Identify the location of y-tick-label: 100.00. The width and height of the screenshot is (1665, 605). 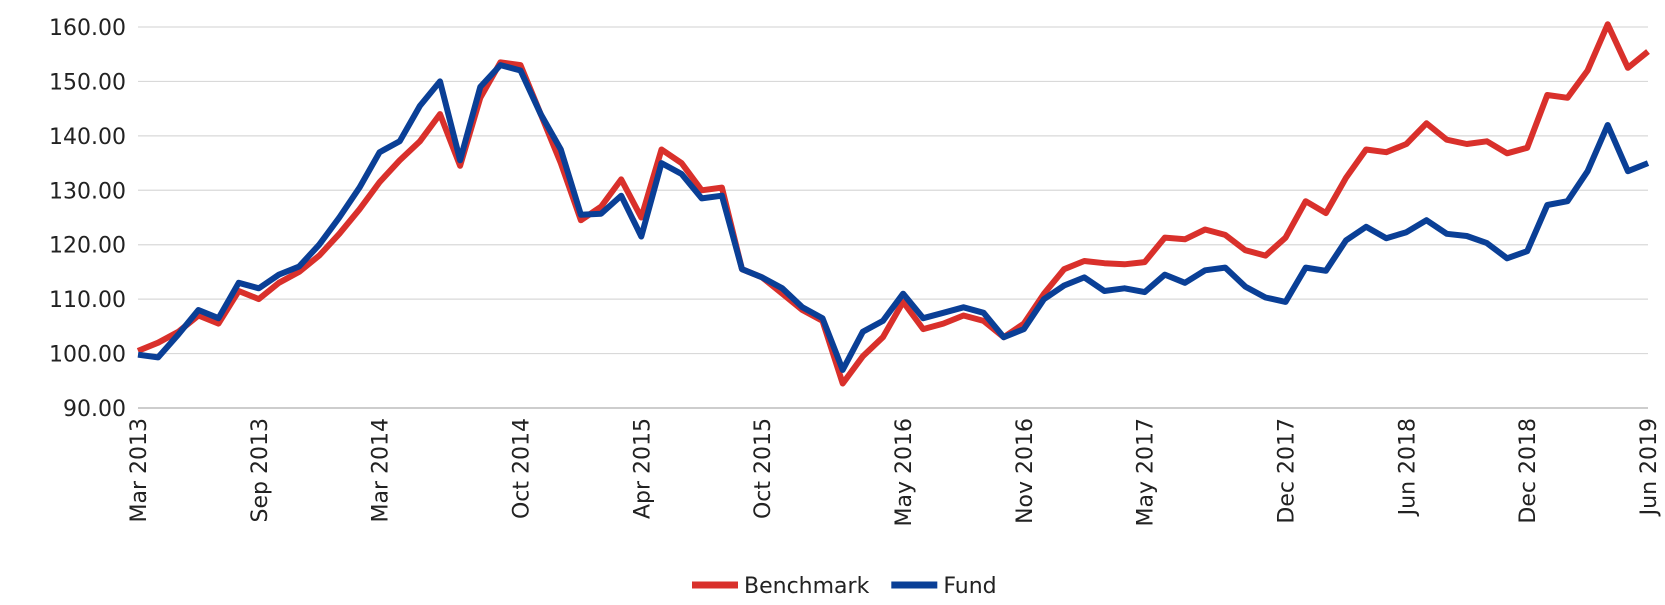
(87, 355).